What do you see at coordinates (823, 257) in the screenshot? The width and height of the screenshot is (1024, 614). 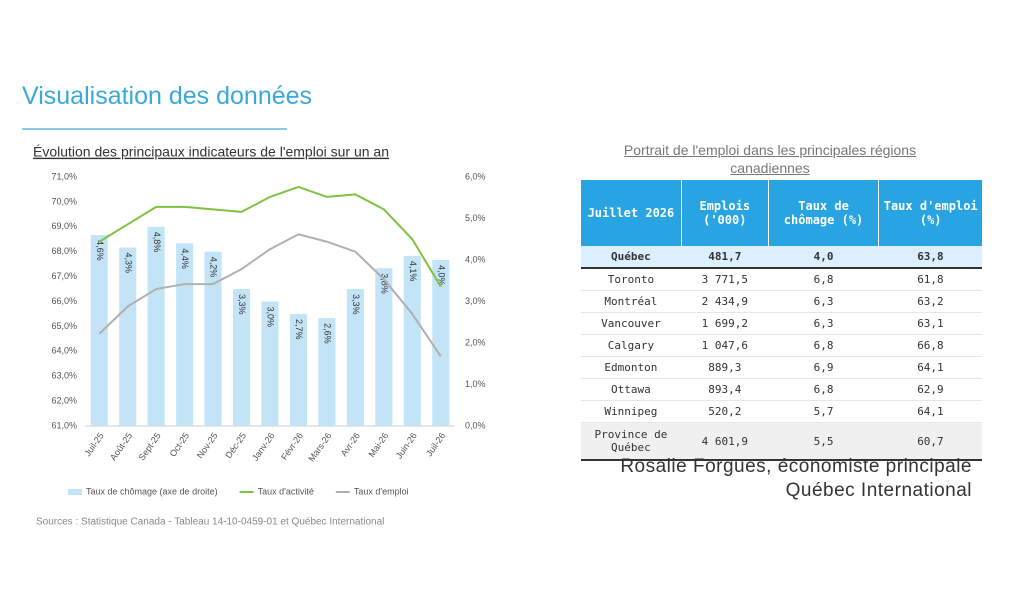 I see `table-cell: 4,0` at bounding box center [823, 257].